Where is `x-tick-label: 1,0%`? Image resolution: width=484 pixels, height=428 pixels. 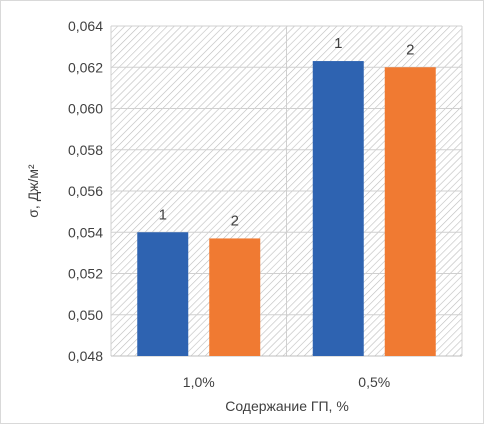
x-tick-label: 1,0% is located at coordinates (199, 382).